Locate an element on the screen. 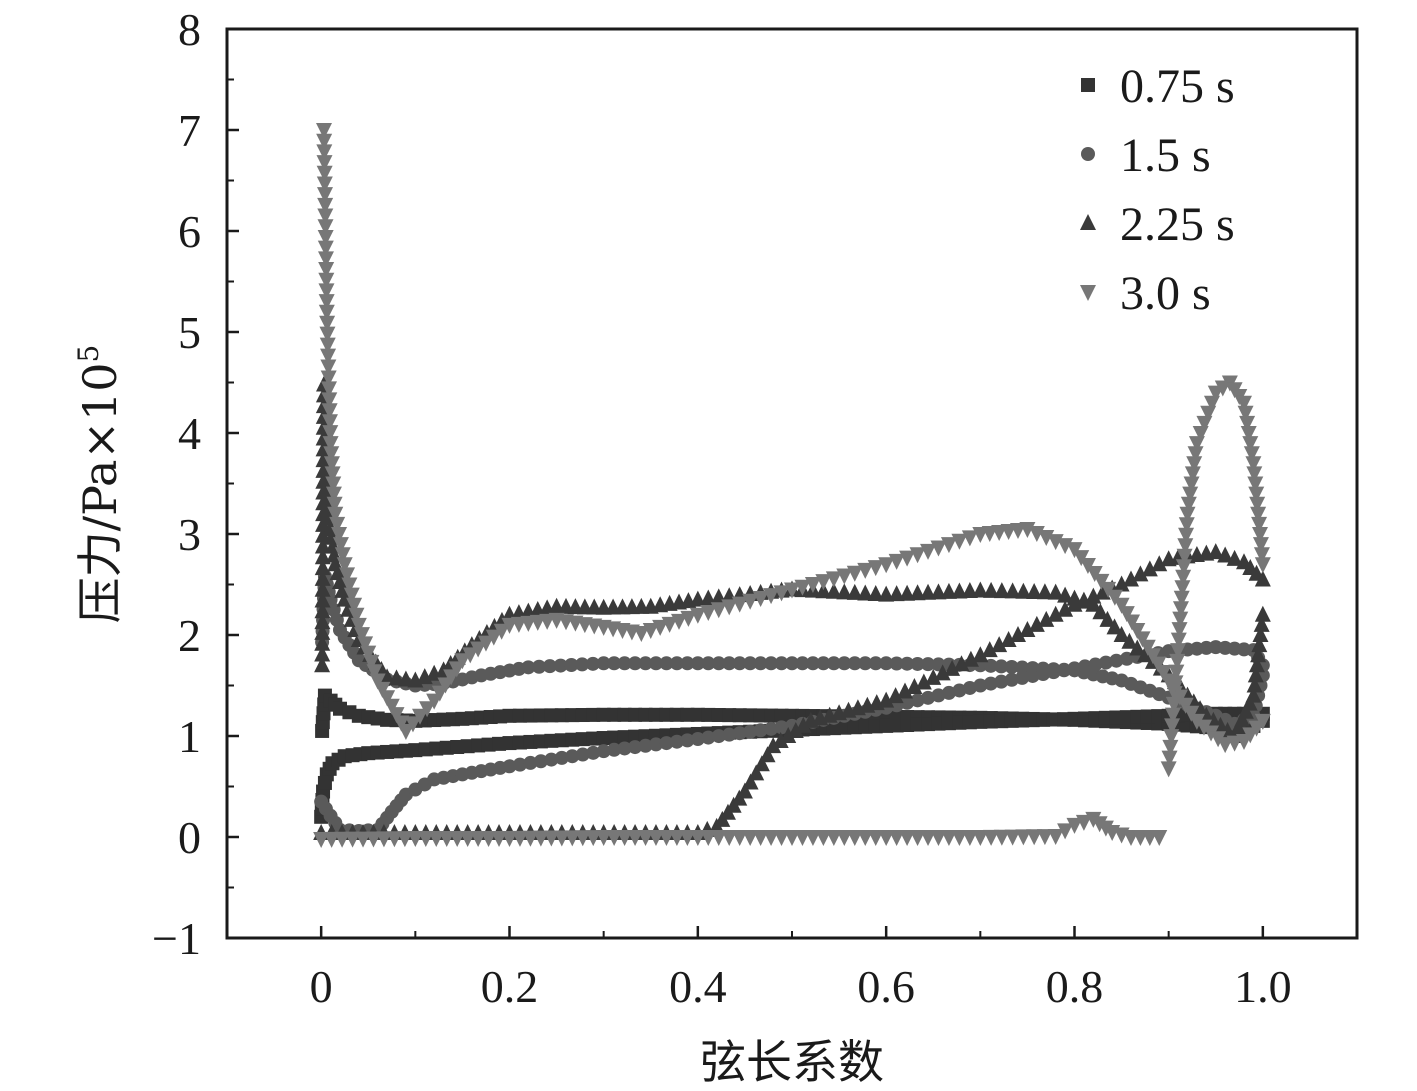 The image size is (1417, 1091). y-tick-label: 5 is located at coordinates (189, 332).